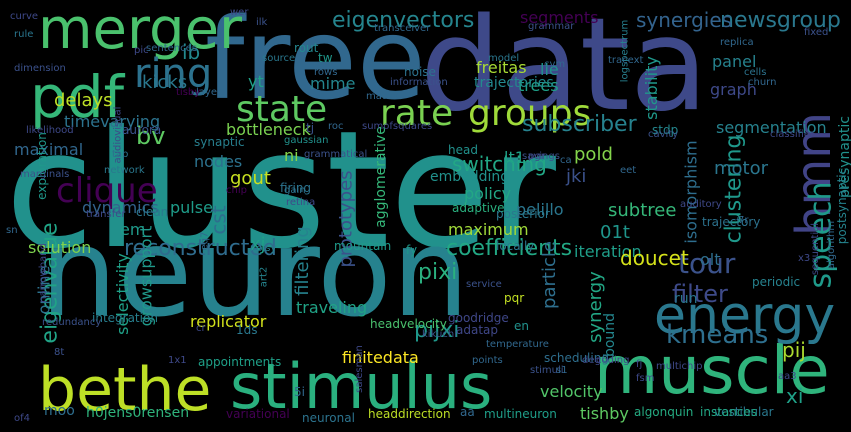 Image resolution: width=851 pixels, height=432 pixels. I want to click on cloud-word: deg, so click(591, 360).